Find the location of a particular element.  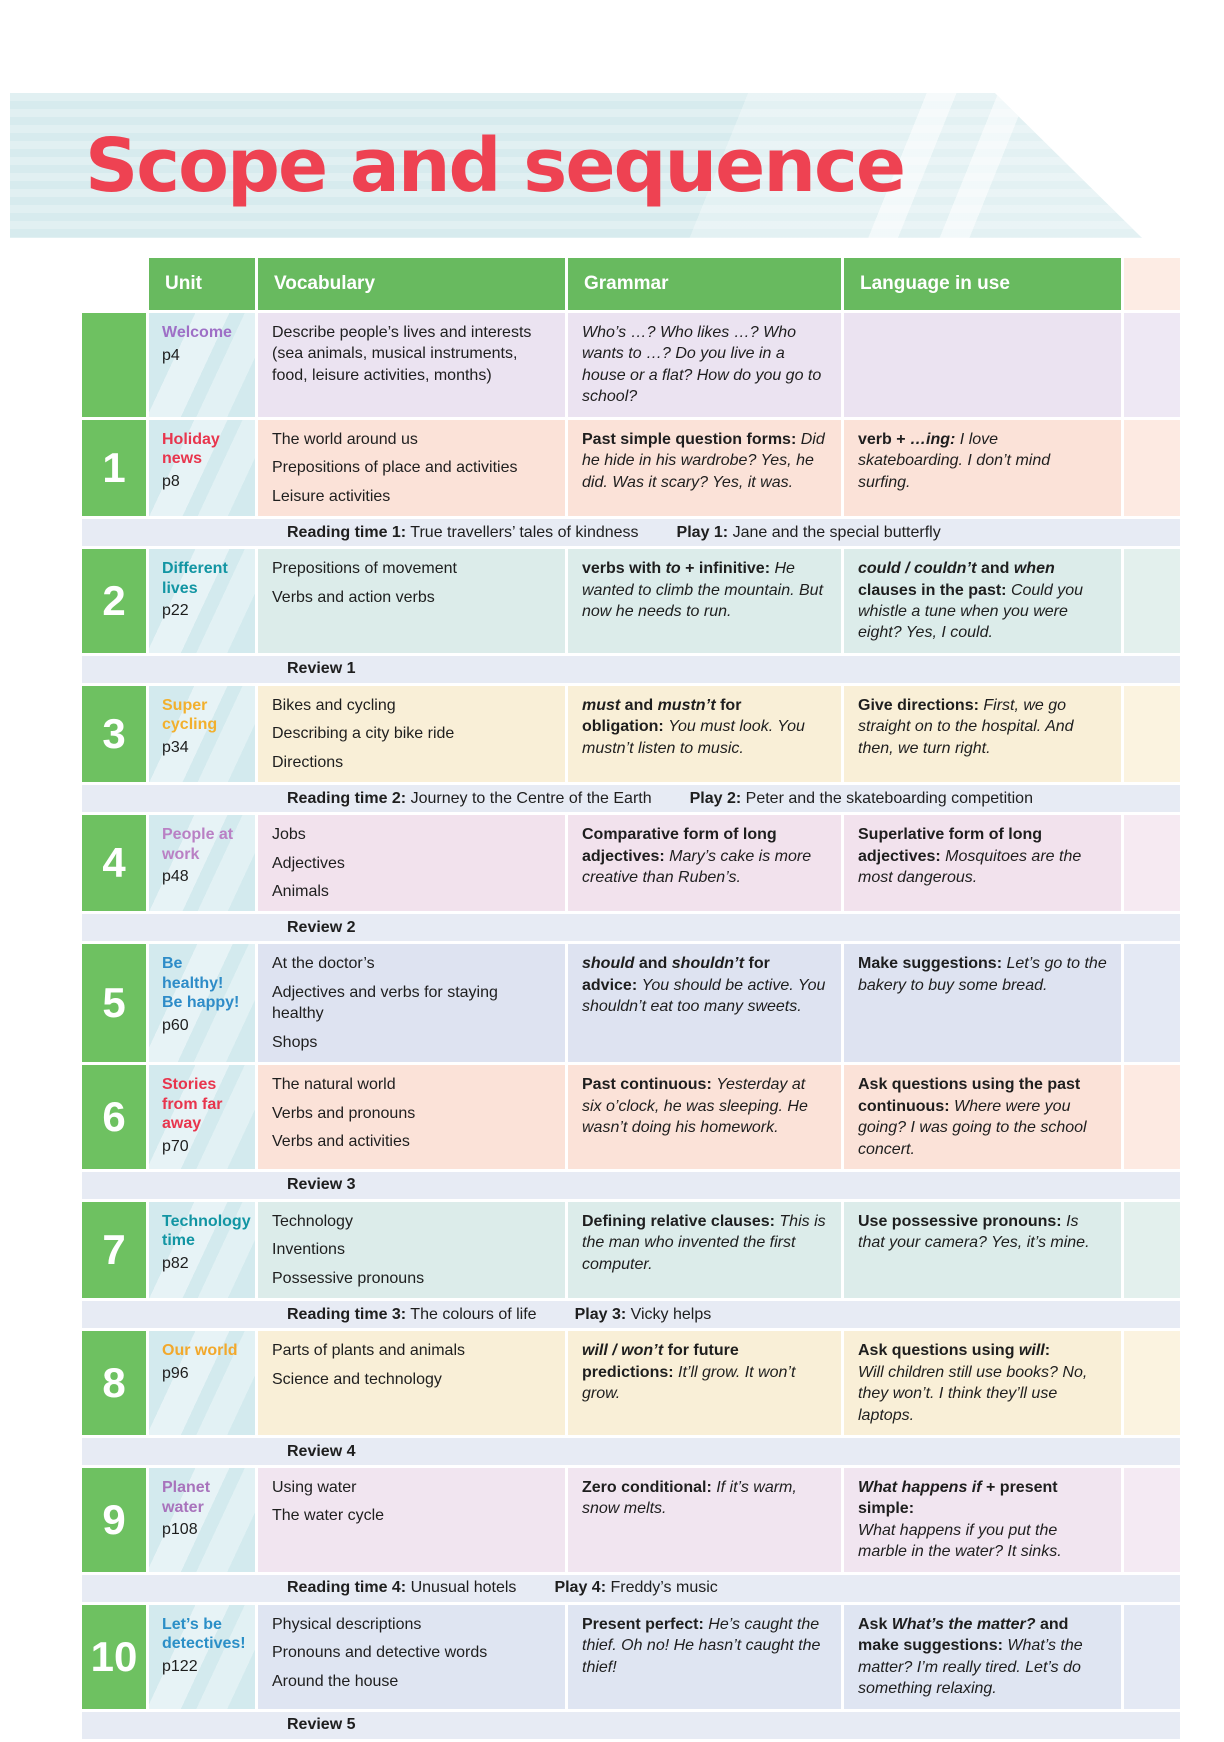

text-segment: …ing: is located at coordinates (933, 439).